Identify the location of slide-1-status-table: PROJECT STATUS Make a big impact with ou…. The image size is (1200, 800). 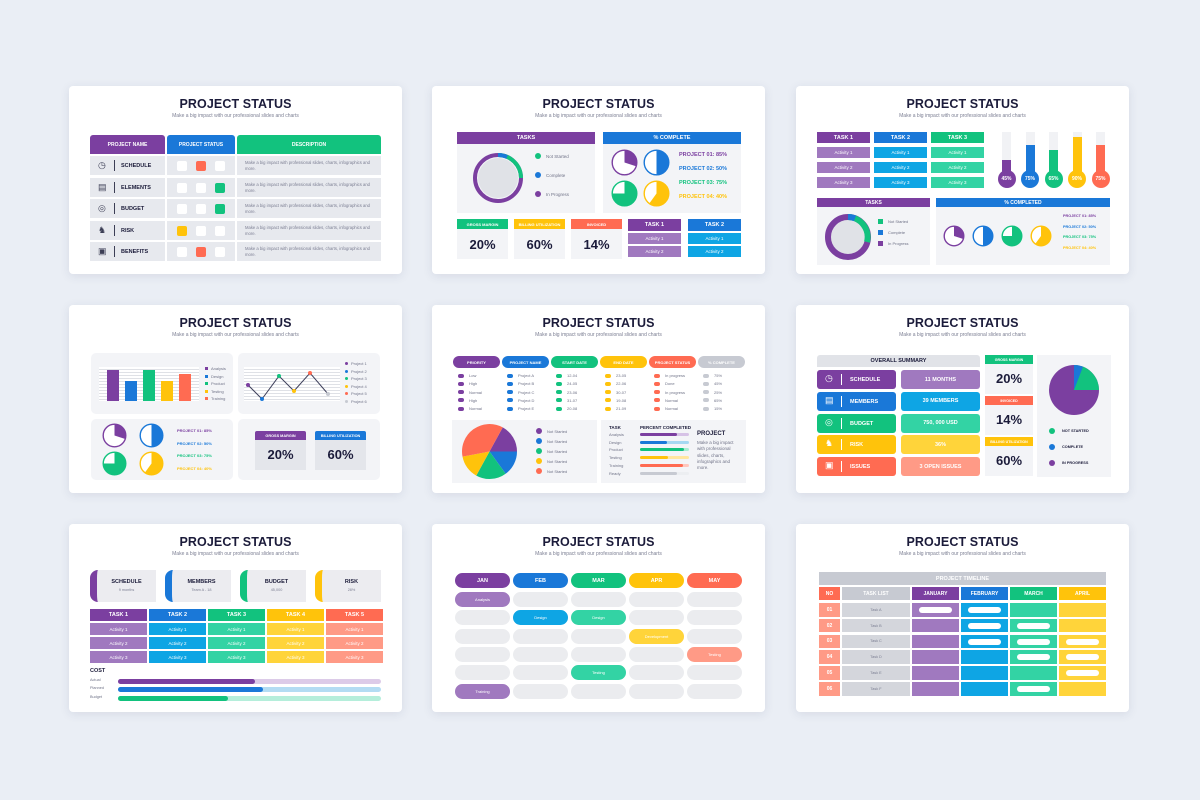
(235, 180).